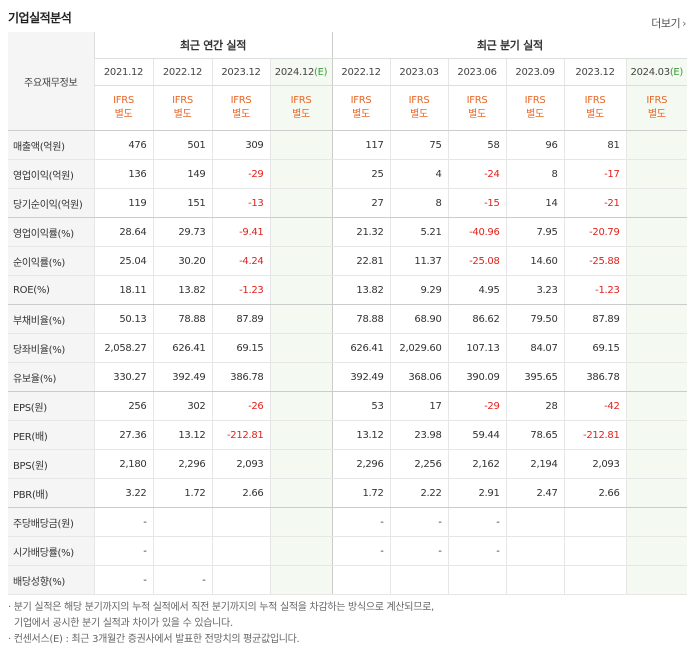 Image resolution: width=694 pixels, height=648 pixels. I want to click on quarterly-value: 2.47, so click(535, 493).